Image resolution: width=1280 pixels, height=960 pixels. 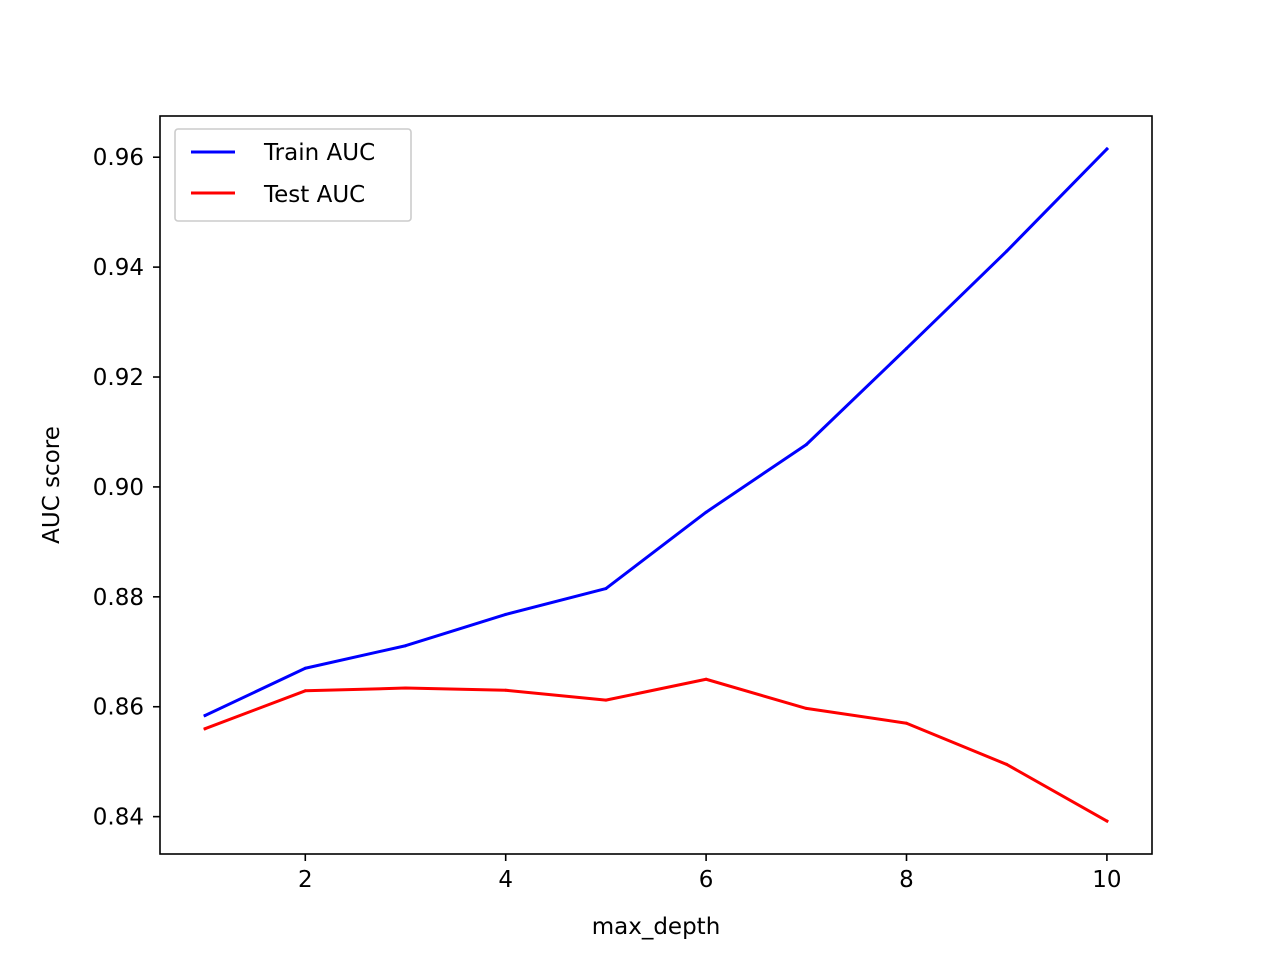 What do you see at coordinates (118, 268) in the screenshot?
I see `y-tick-label-0.94: 0.94` at bounding box center [118, 268].